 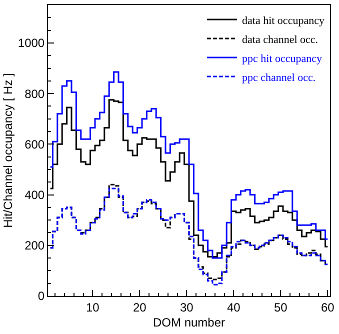 What do you see at coordinates (282, 58) in the screenshot?
I see `legend-label: ppc hit occupancy` at bounding box center [282, 58].